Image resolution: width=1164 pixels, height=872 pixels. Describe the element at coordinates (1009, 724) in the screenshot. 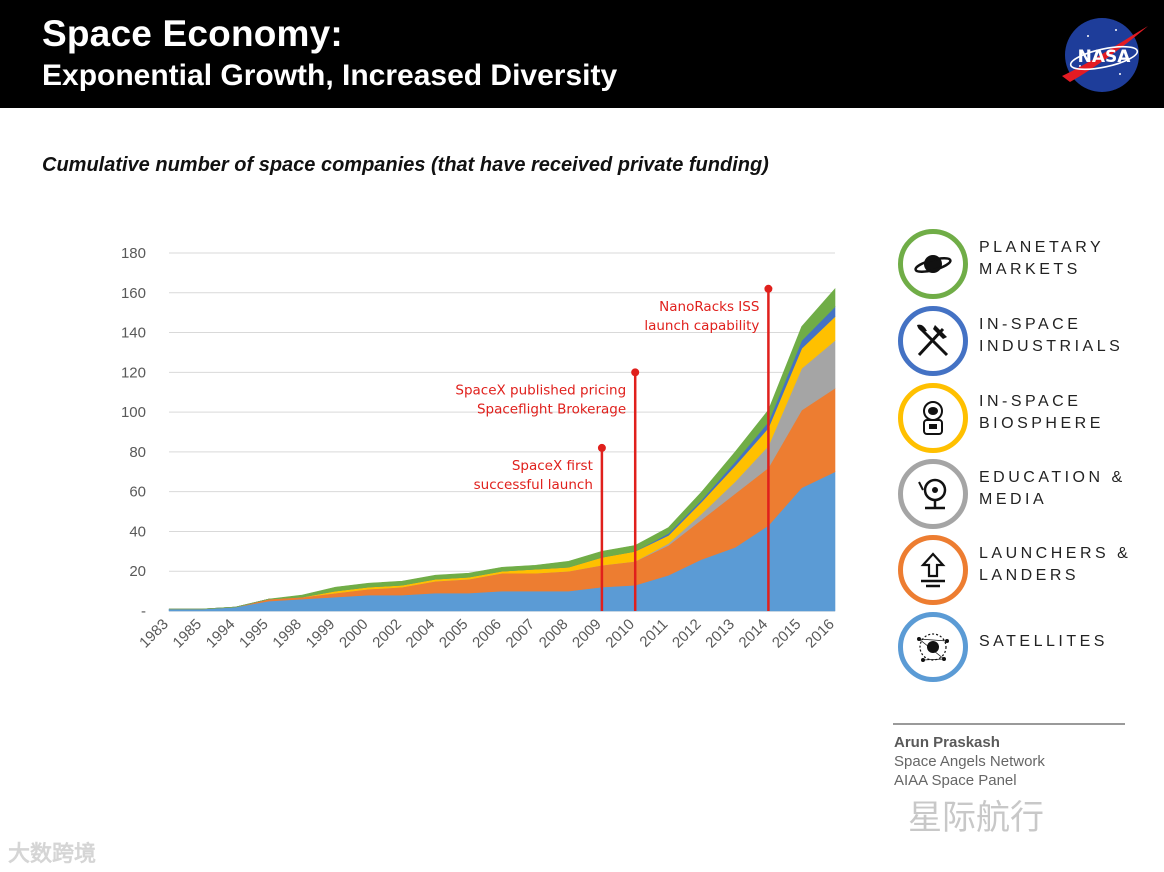

I see `credit-divider` at that location.